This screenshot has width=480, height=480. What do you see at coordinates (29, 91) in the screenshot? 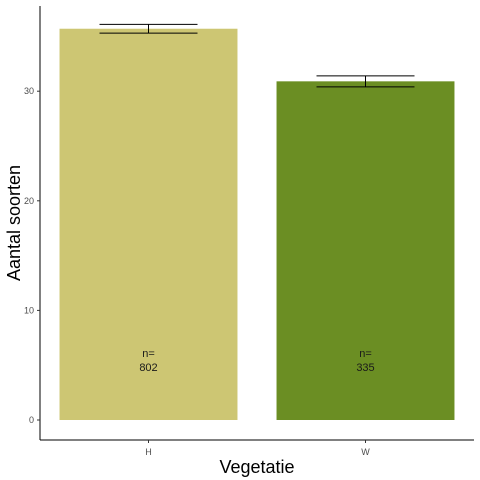
I see `y-tick-label: 30` at bounding box center [29, 91].